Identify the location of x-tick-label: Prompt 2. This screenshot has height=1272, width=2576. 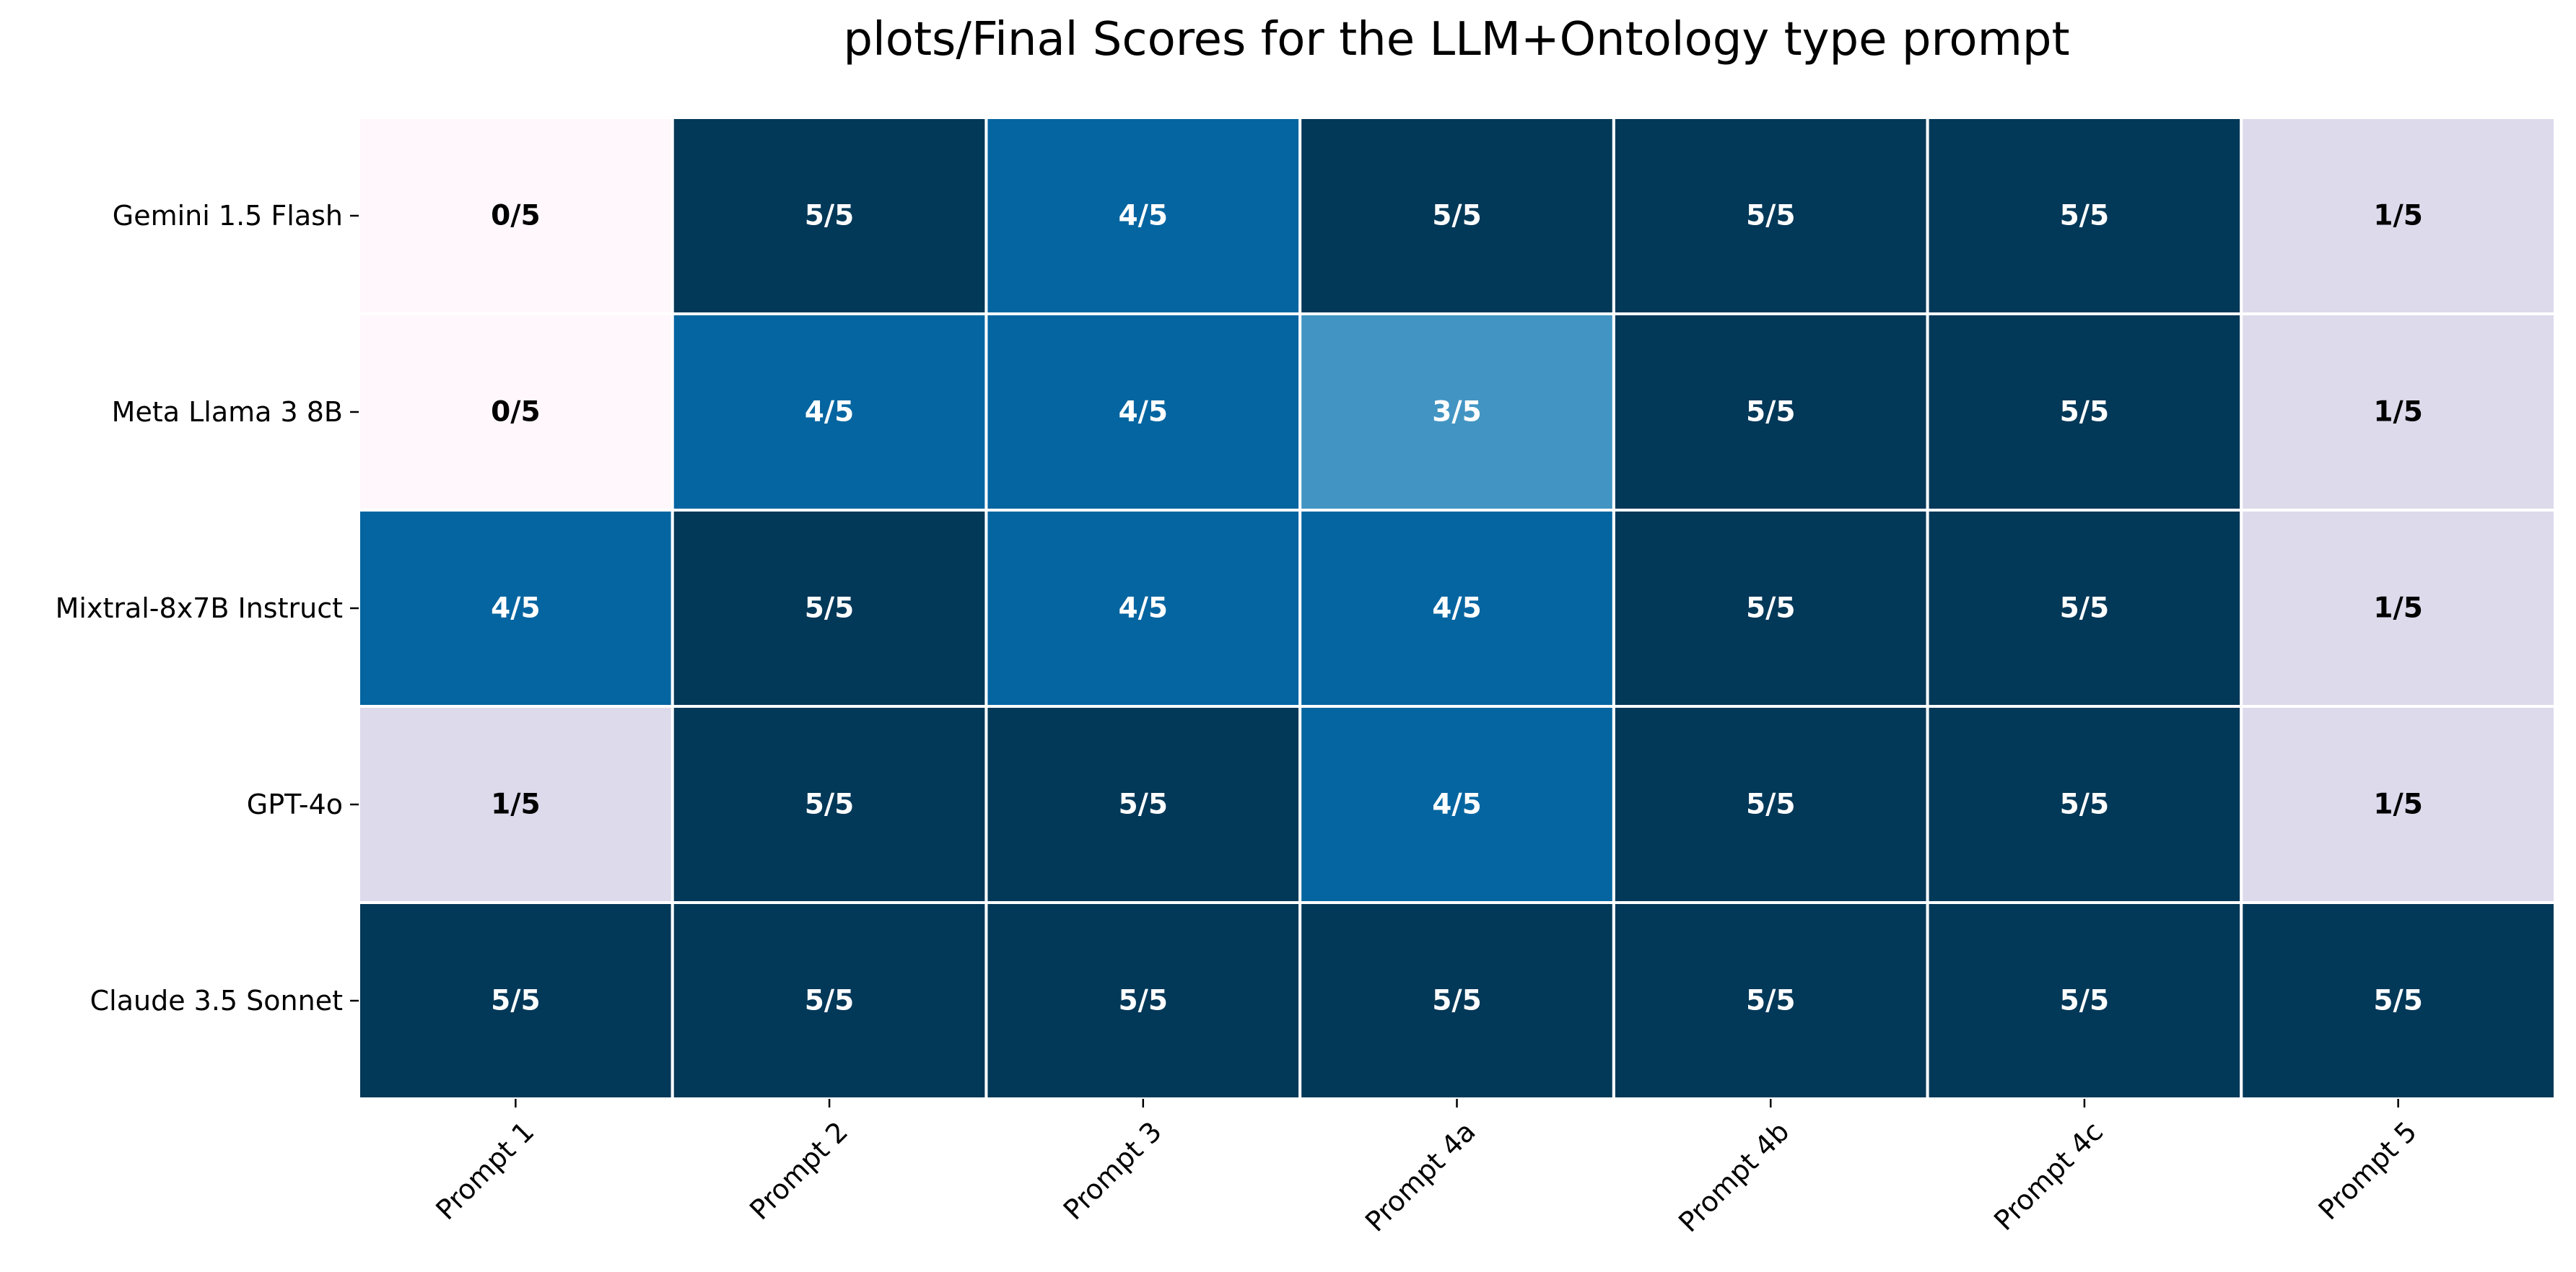
(798, 1171).